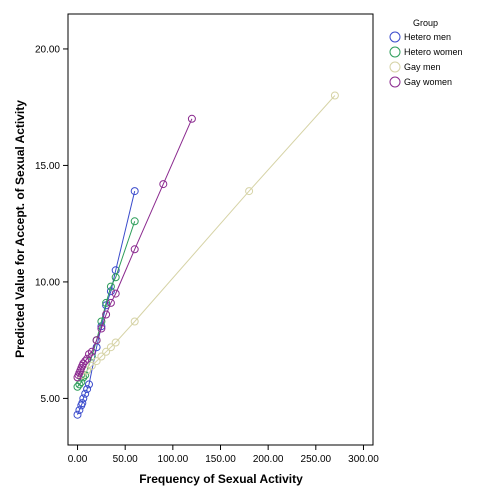 The image size is (499, 500). I want to click on x-tick-label: 0.00, so click(78, 459).